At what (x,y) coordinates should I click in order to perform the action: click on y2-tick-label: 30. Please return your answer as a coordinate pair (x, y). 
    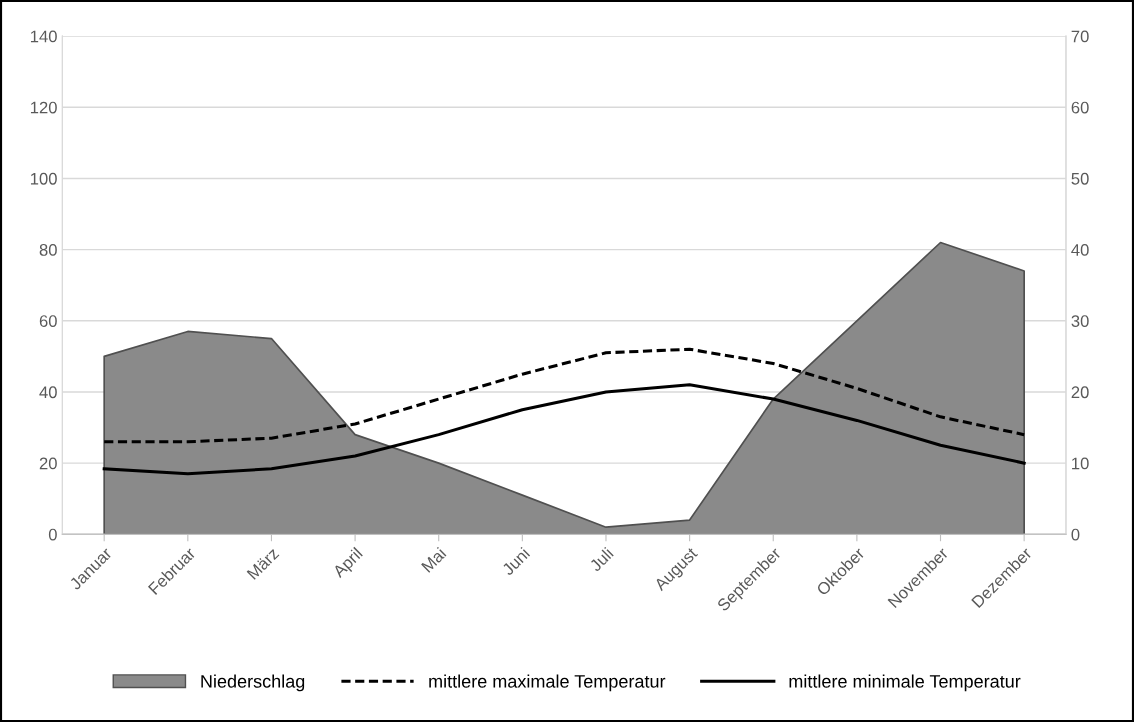
    Looking at the image, I should click on (1080, 321).